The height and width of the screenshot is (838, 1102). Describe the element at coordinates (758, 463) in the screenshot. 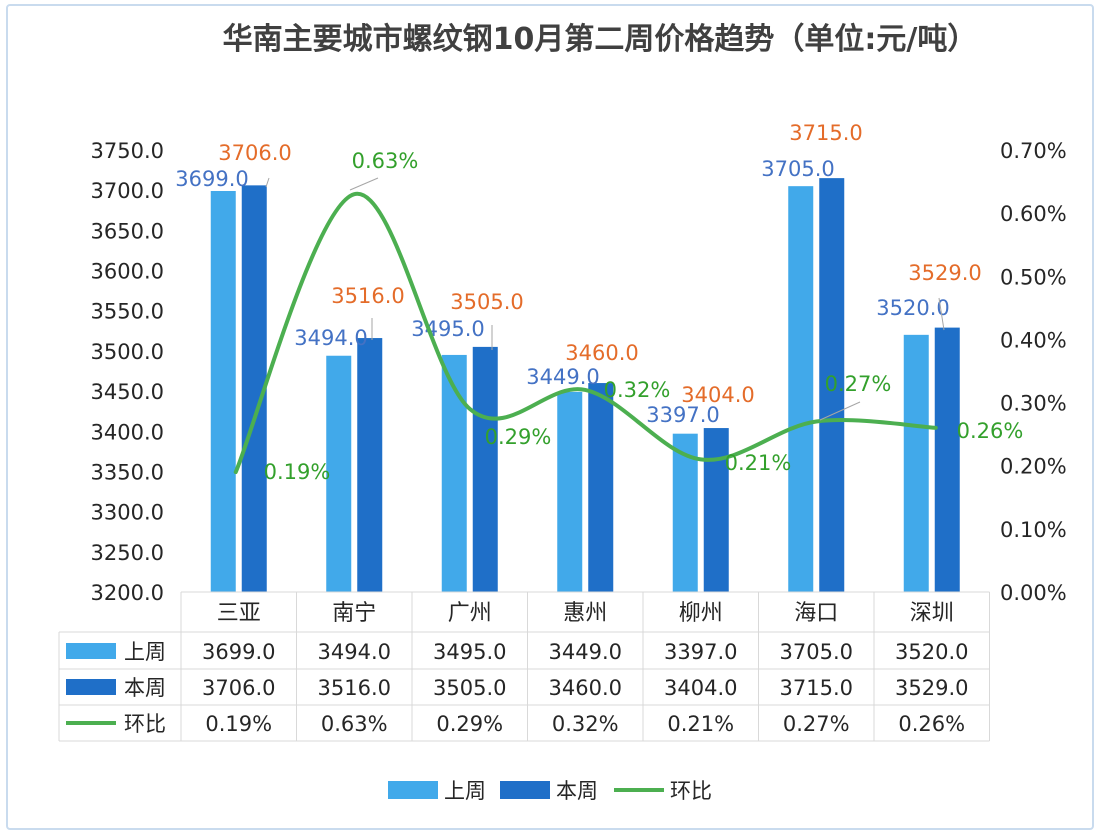

I see `line-data-label: 0.21%` at that location.